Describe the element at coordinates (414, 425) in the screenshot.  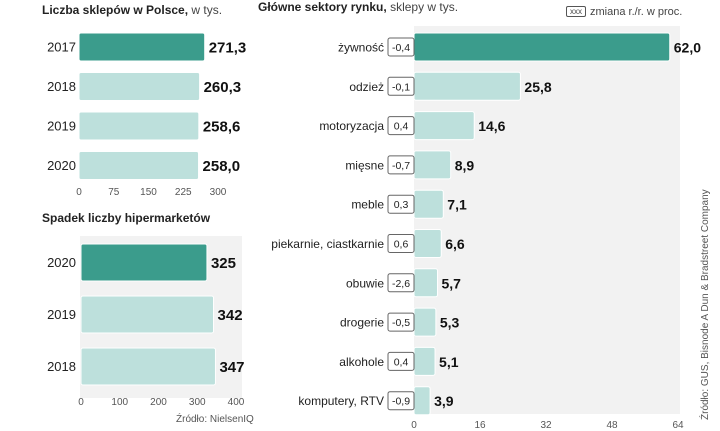
I see `sectors-tick-label: 0` at that location.